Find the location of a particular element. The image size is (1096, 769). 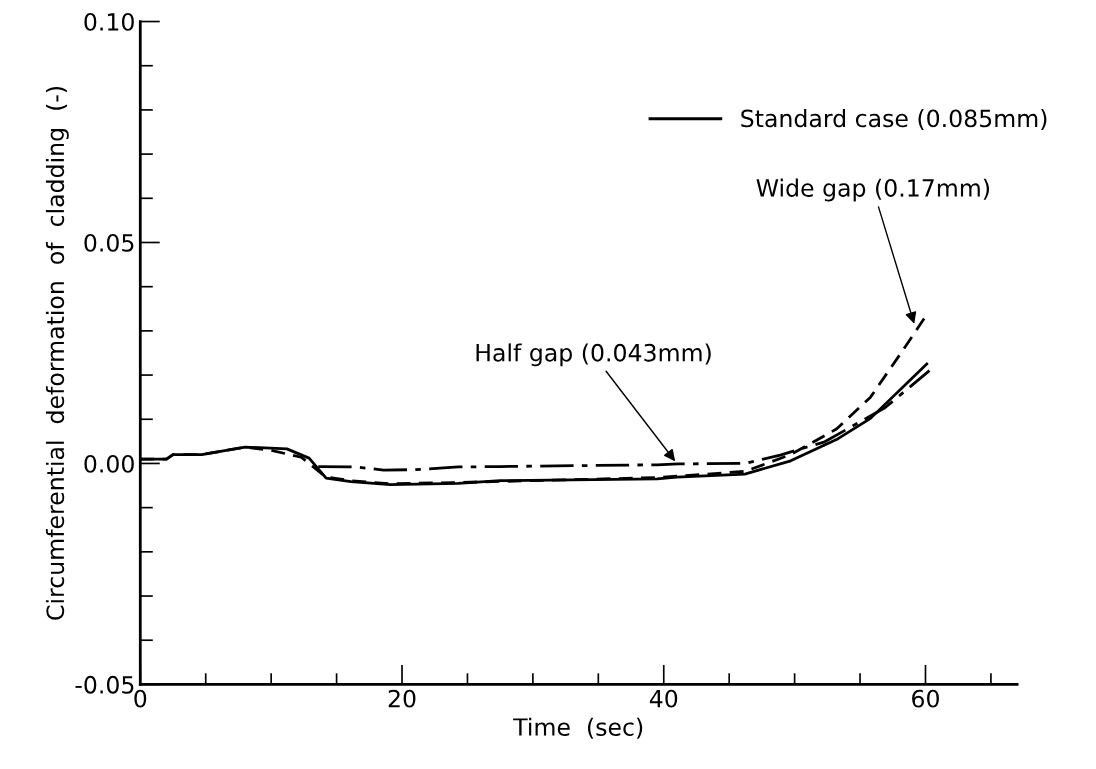

y-tick-label: -0.05 is located at coordinates (104, 684).